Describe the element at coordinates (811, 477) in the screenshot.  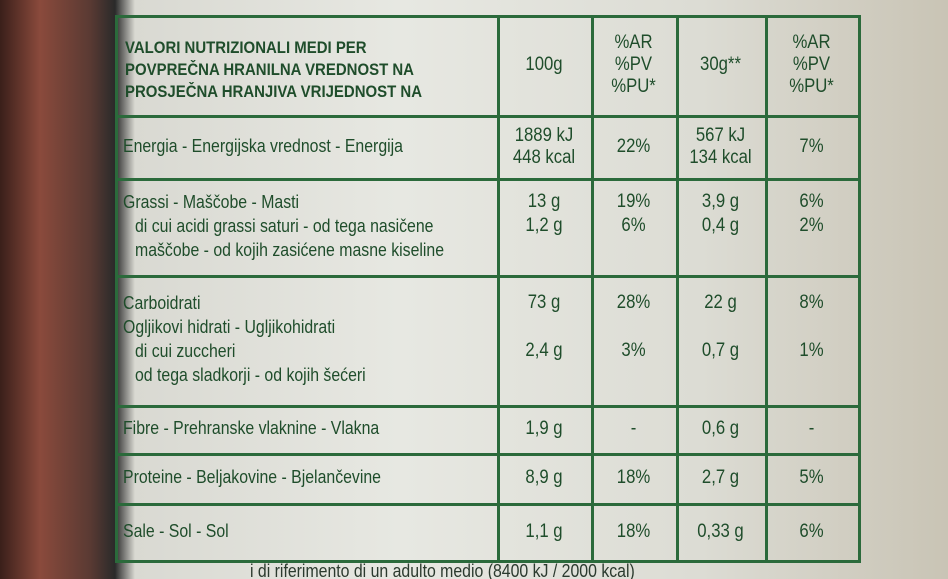
I see `cell-value: 5%` at that location.